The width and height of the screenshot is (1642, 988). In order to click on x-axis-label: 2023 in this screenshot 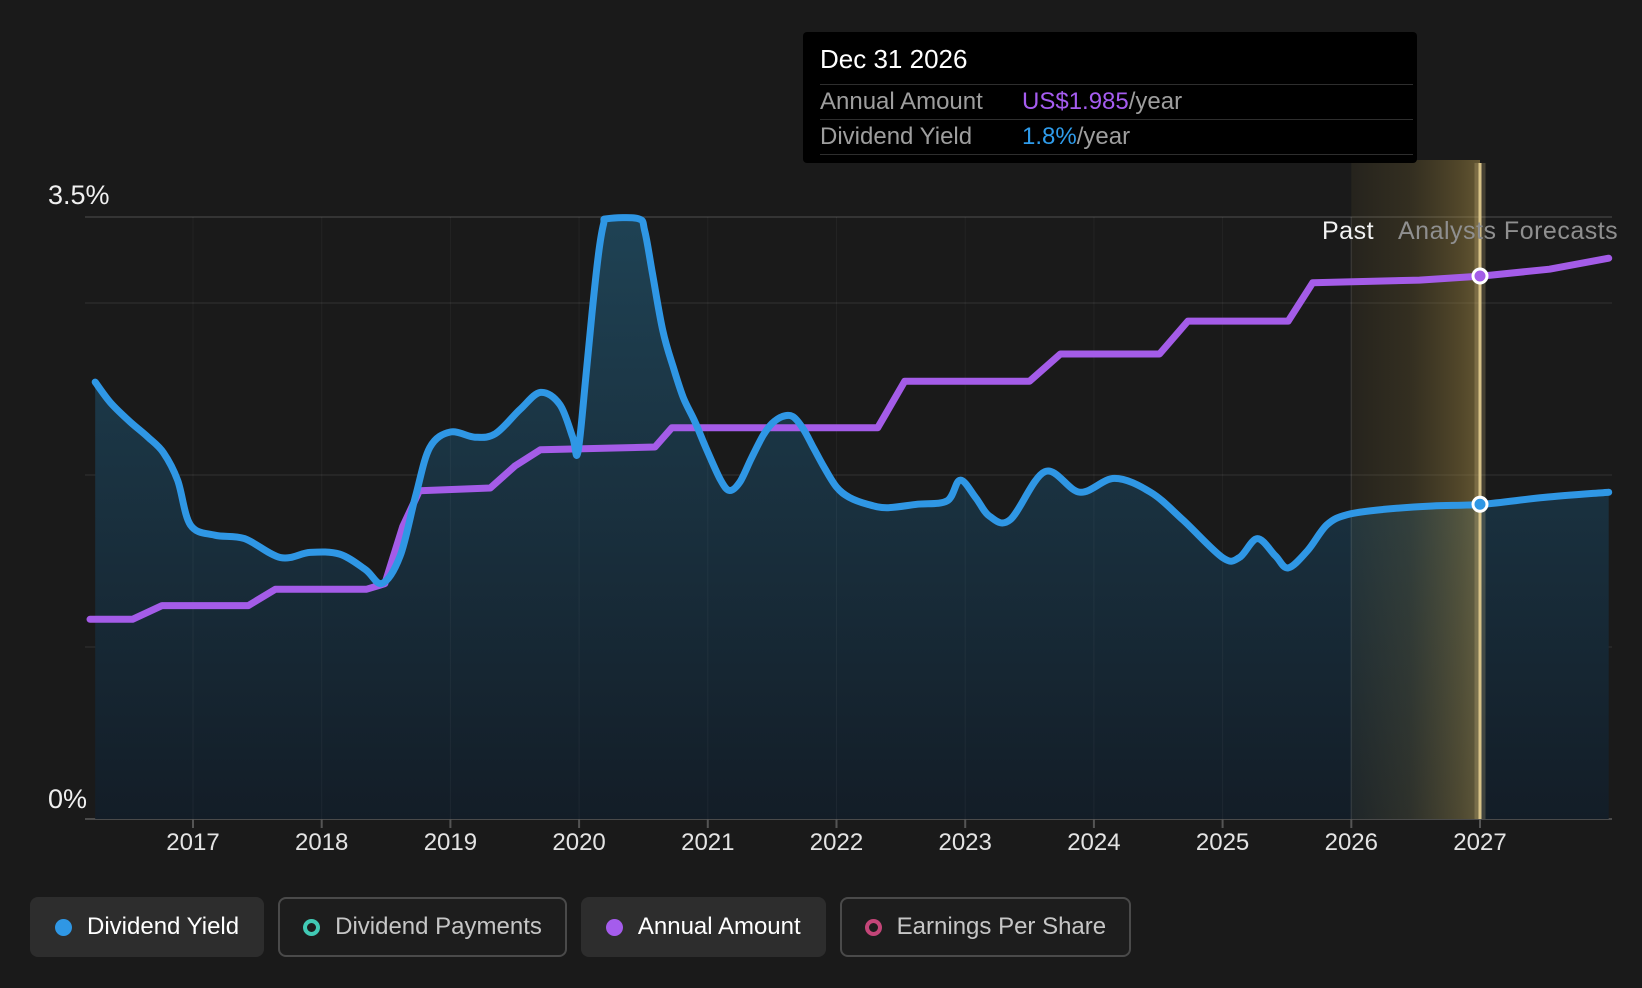, I will do `click(965, 842)`.